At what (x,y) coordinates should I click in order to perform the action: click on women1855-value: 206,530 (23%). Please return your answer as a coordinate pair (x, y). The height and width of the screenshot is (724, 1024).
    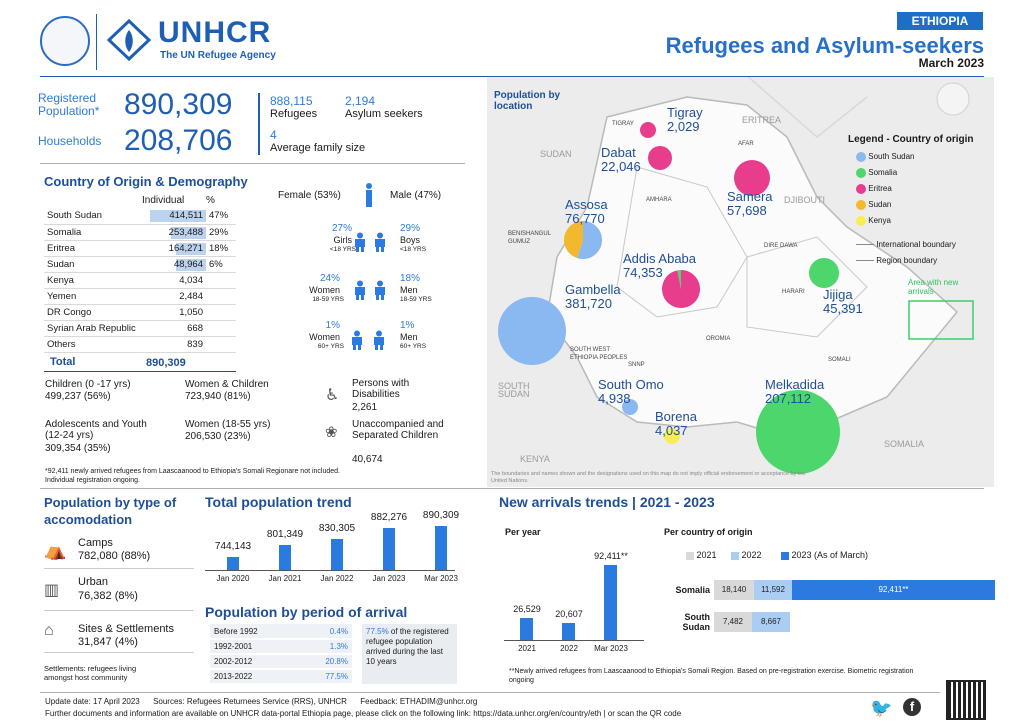
    Looking at the image, I should click on (218, 436).